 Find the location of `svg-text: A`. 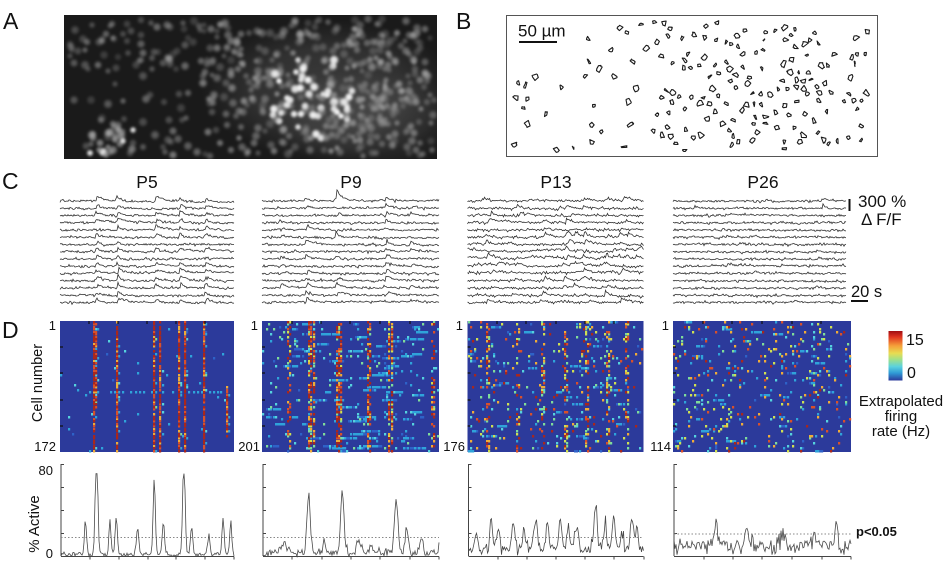

svg-text: A is located at coordinates (11, 21).